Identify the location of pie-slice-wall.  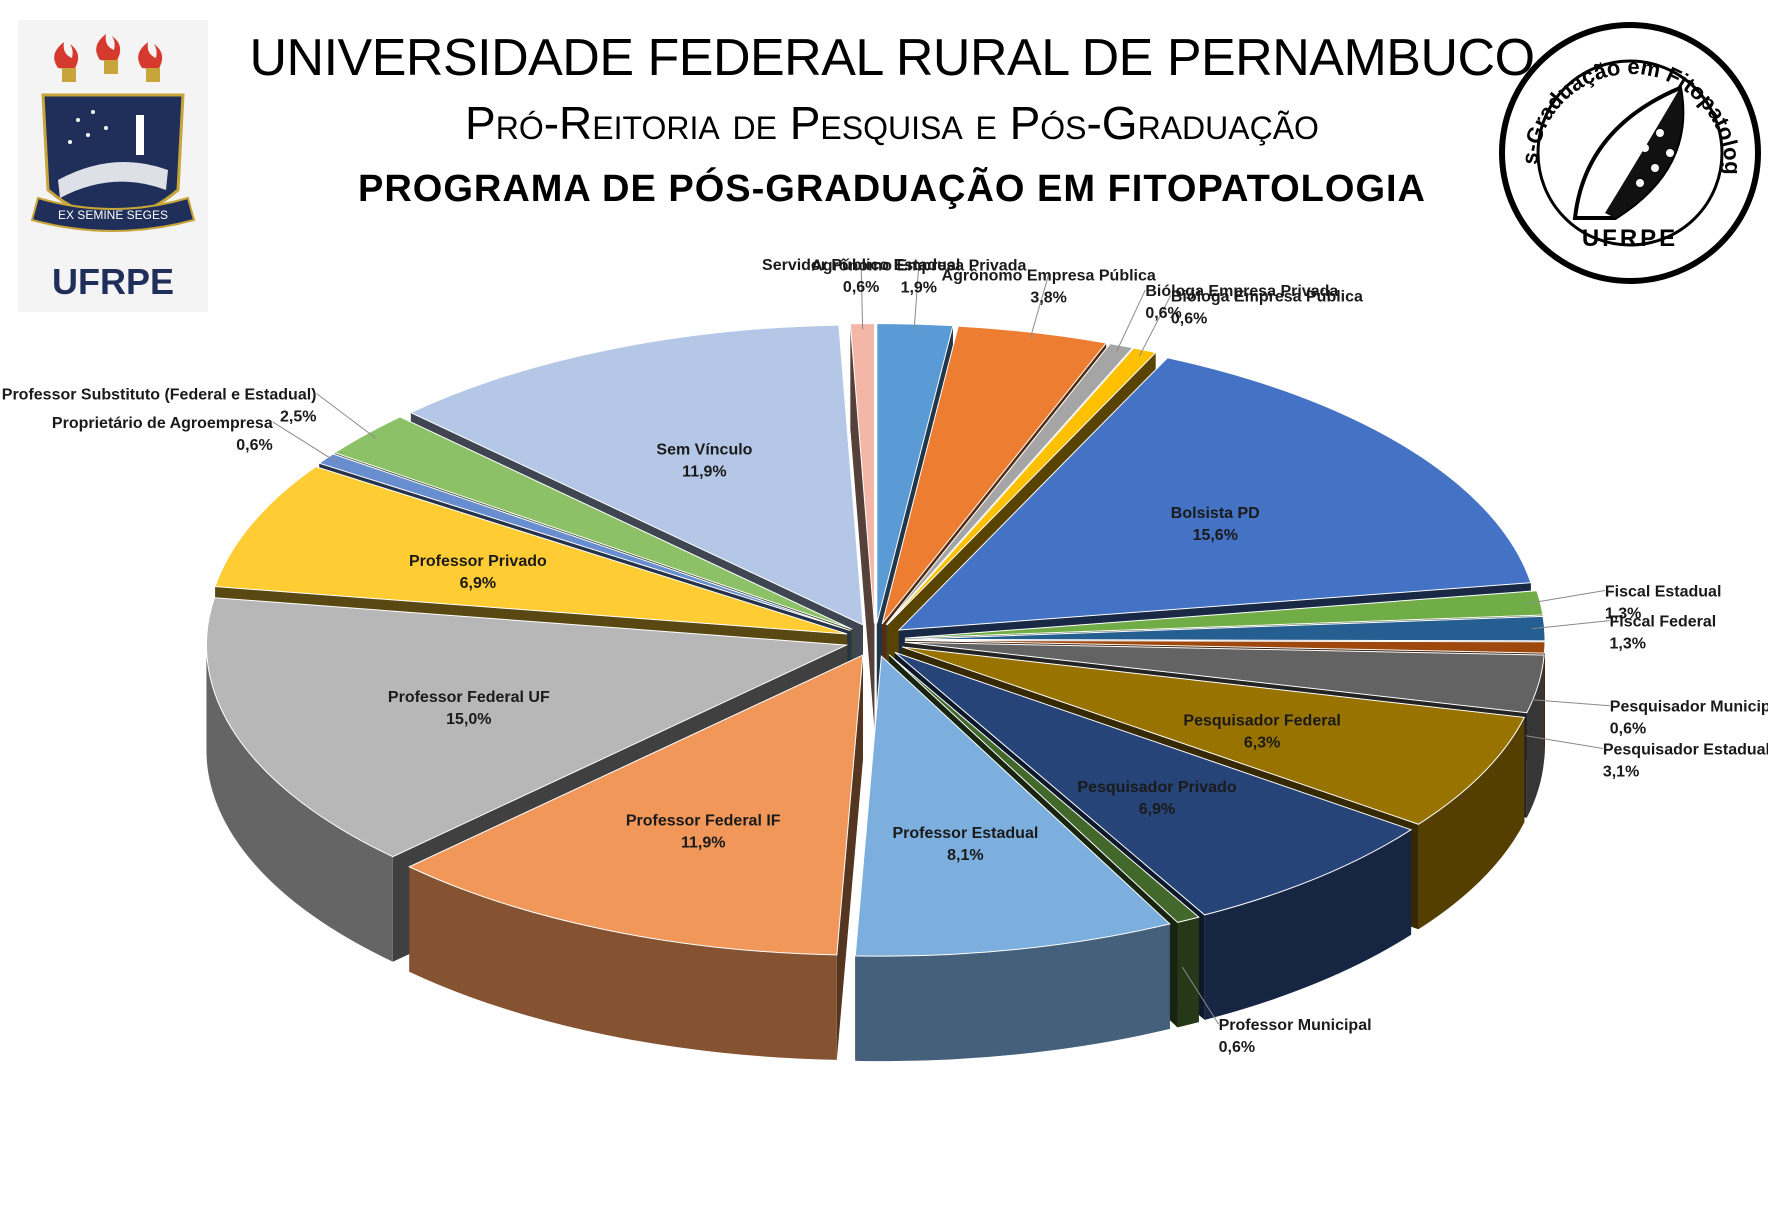
(862, 526).